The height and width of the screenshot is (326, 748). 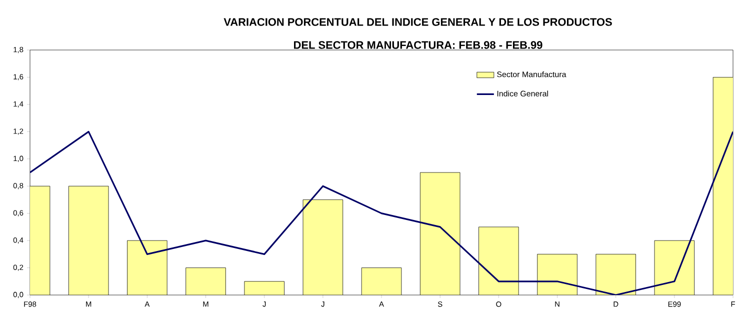 I want to click on chart-subtitle: DEL SECTOR MANUFACTURA: FEB.98 - FEB.99, so click(x=418, y=45).